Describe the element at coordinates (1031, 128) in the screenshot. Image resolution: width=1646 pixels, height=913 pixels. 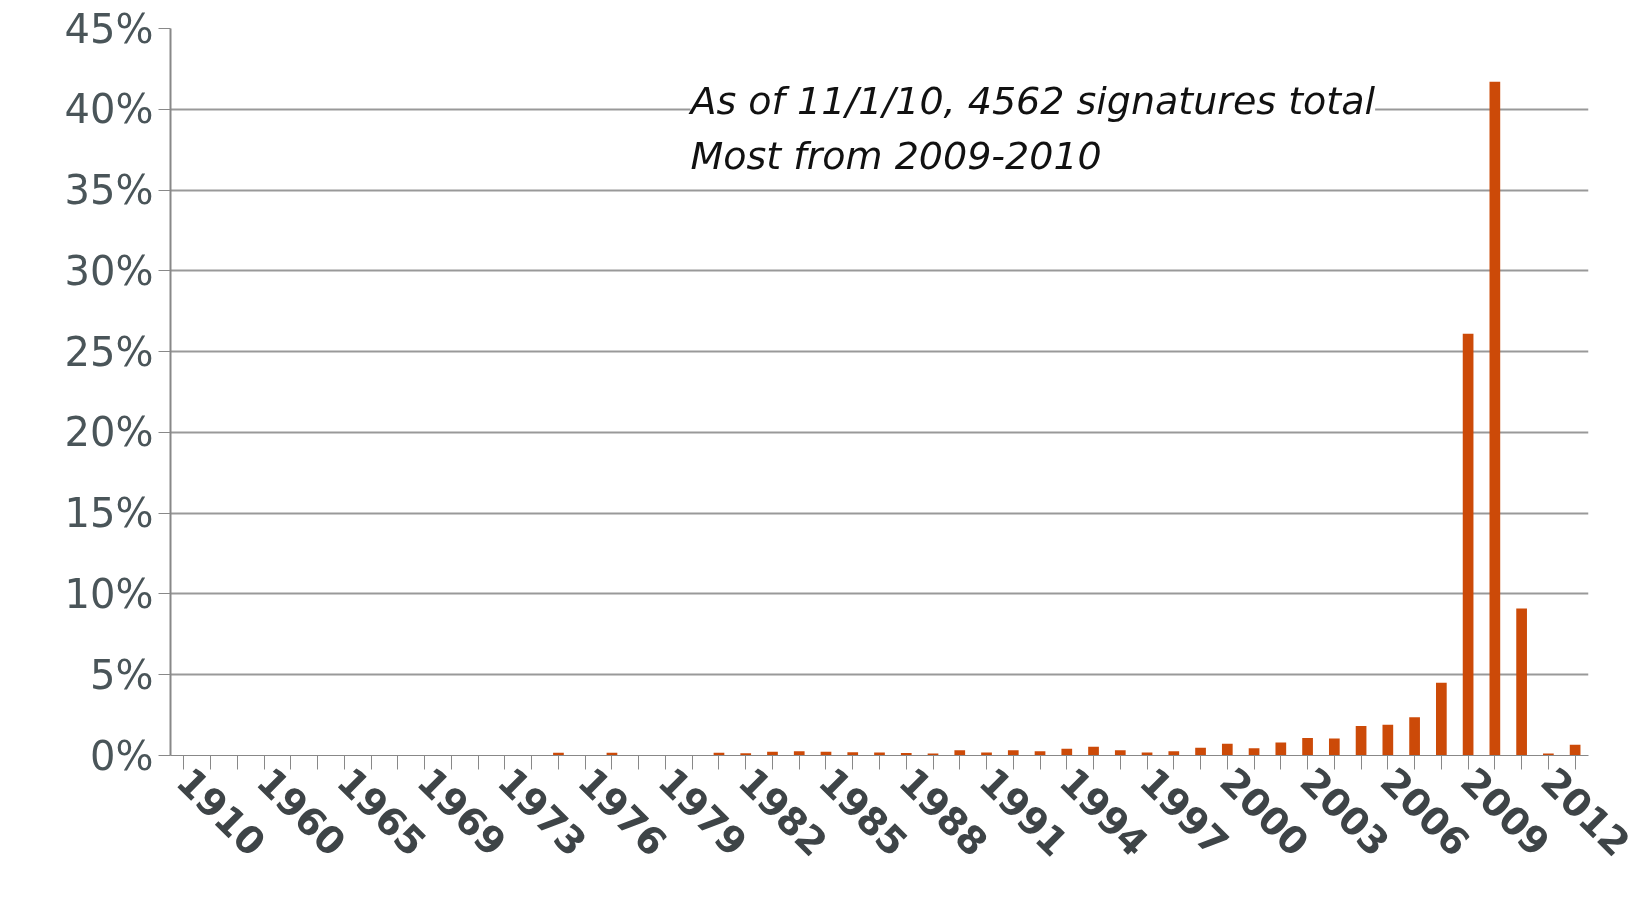
I see `annotation: As of 11/1/10, 4562 signatures total Most from 2009-2010` at that location.